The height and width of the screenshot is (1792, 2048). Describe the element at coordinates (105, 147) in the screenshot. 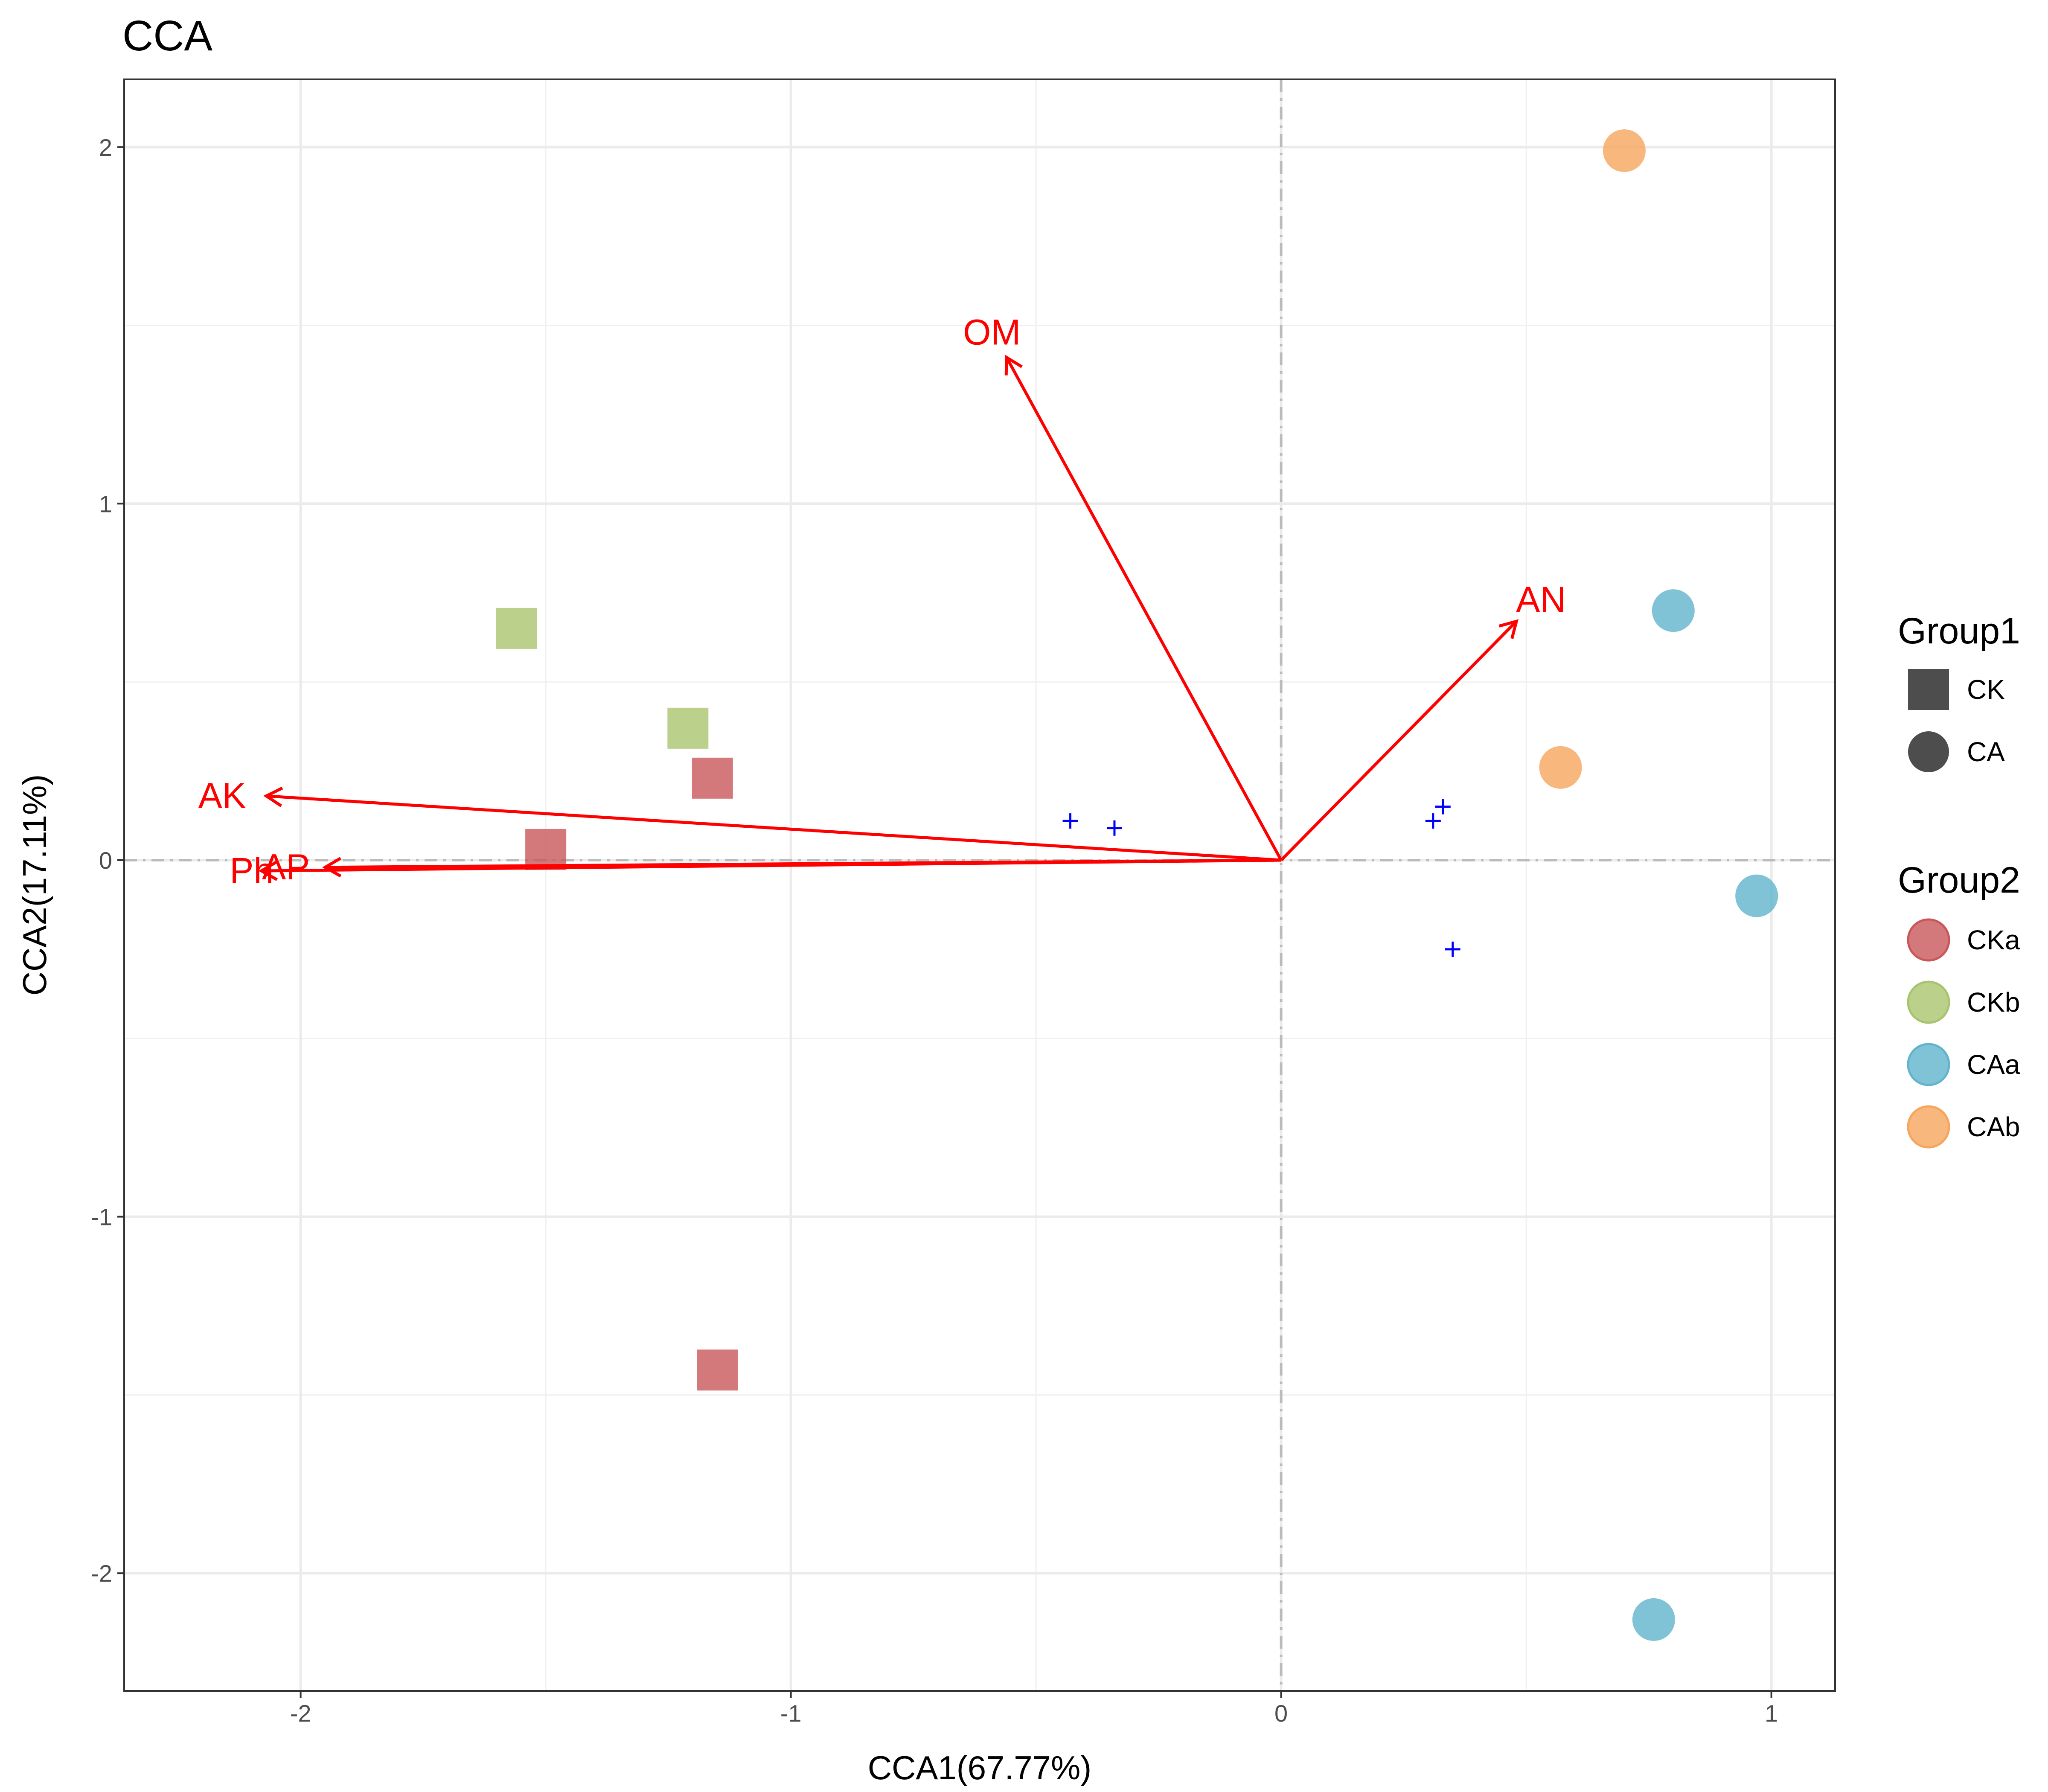

I see `y-tick-label: 2` at that location.